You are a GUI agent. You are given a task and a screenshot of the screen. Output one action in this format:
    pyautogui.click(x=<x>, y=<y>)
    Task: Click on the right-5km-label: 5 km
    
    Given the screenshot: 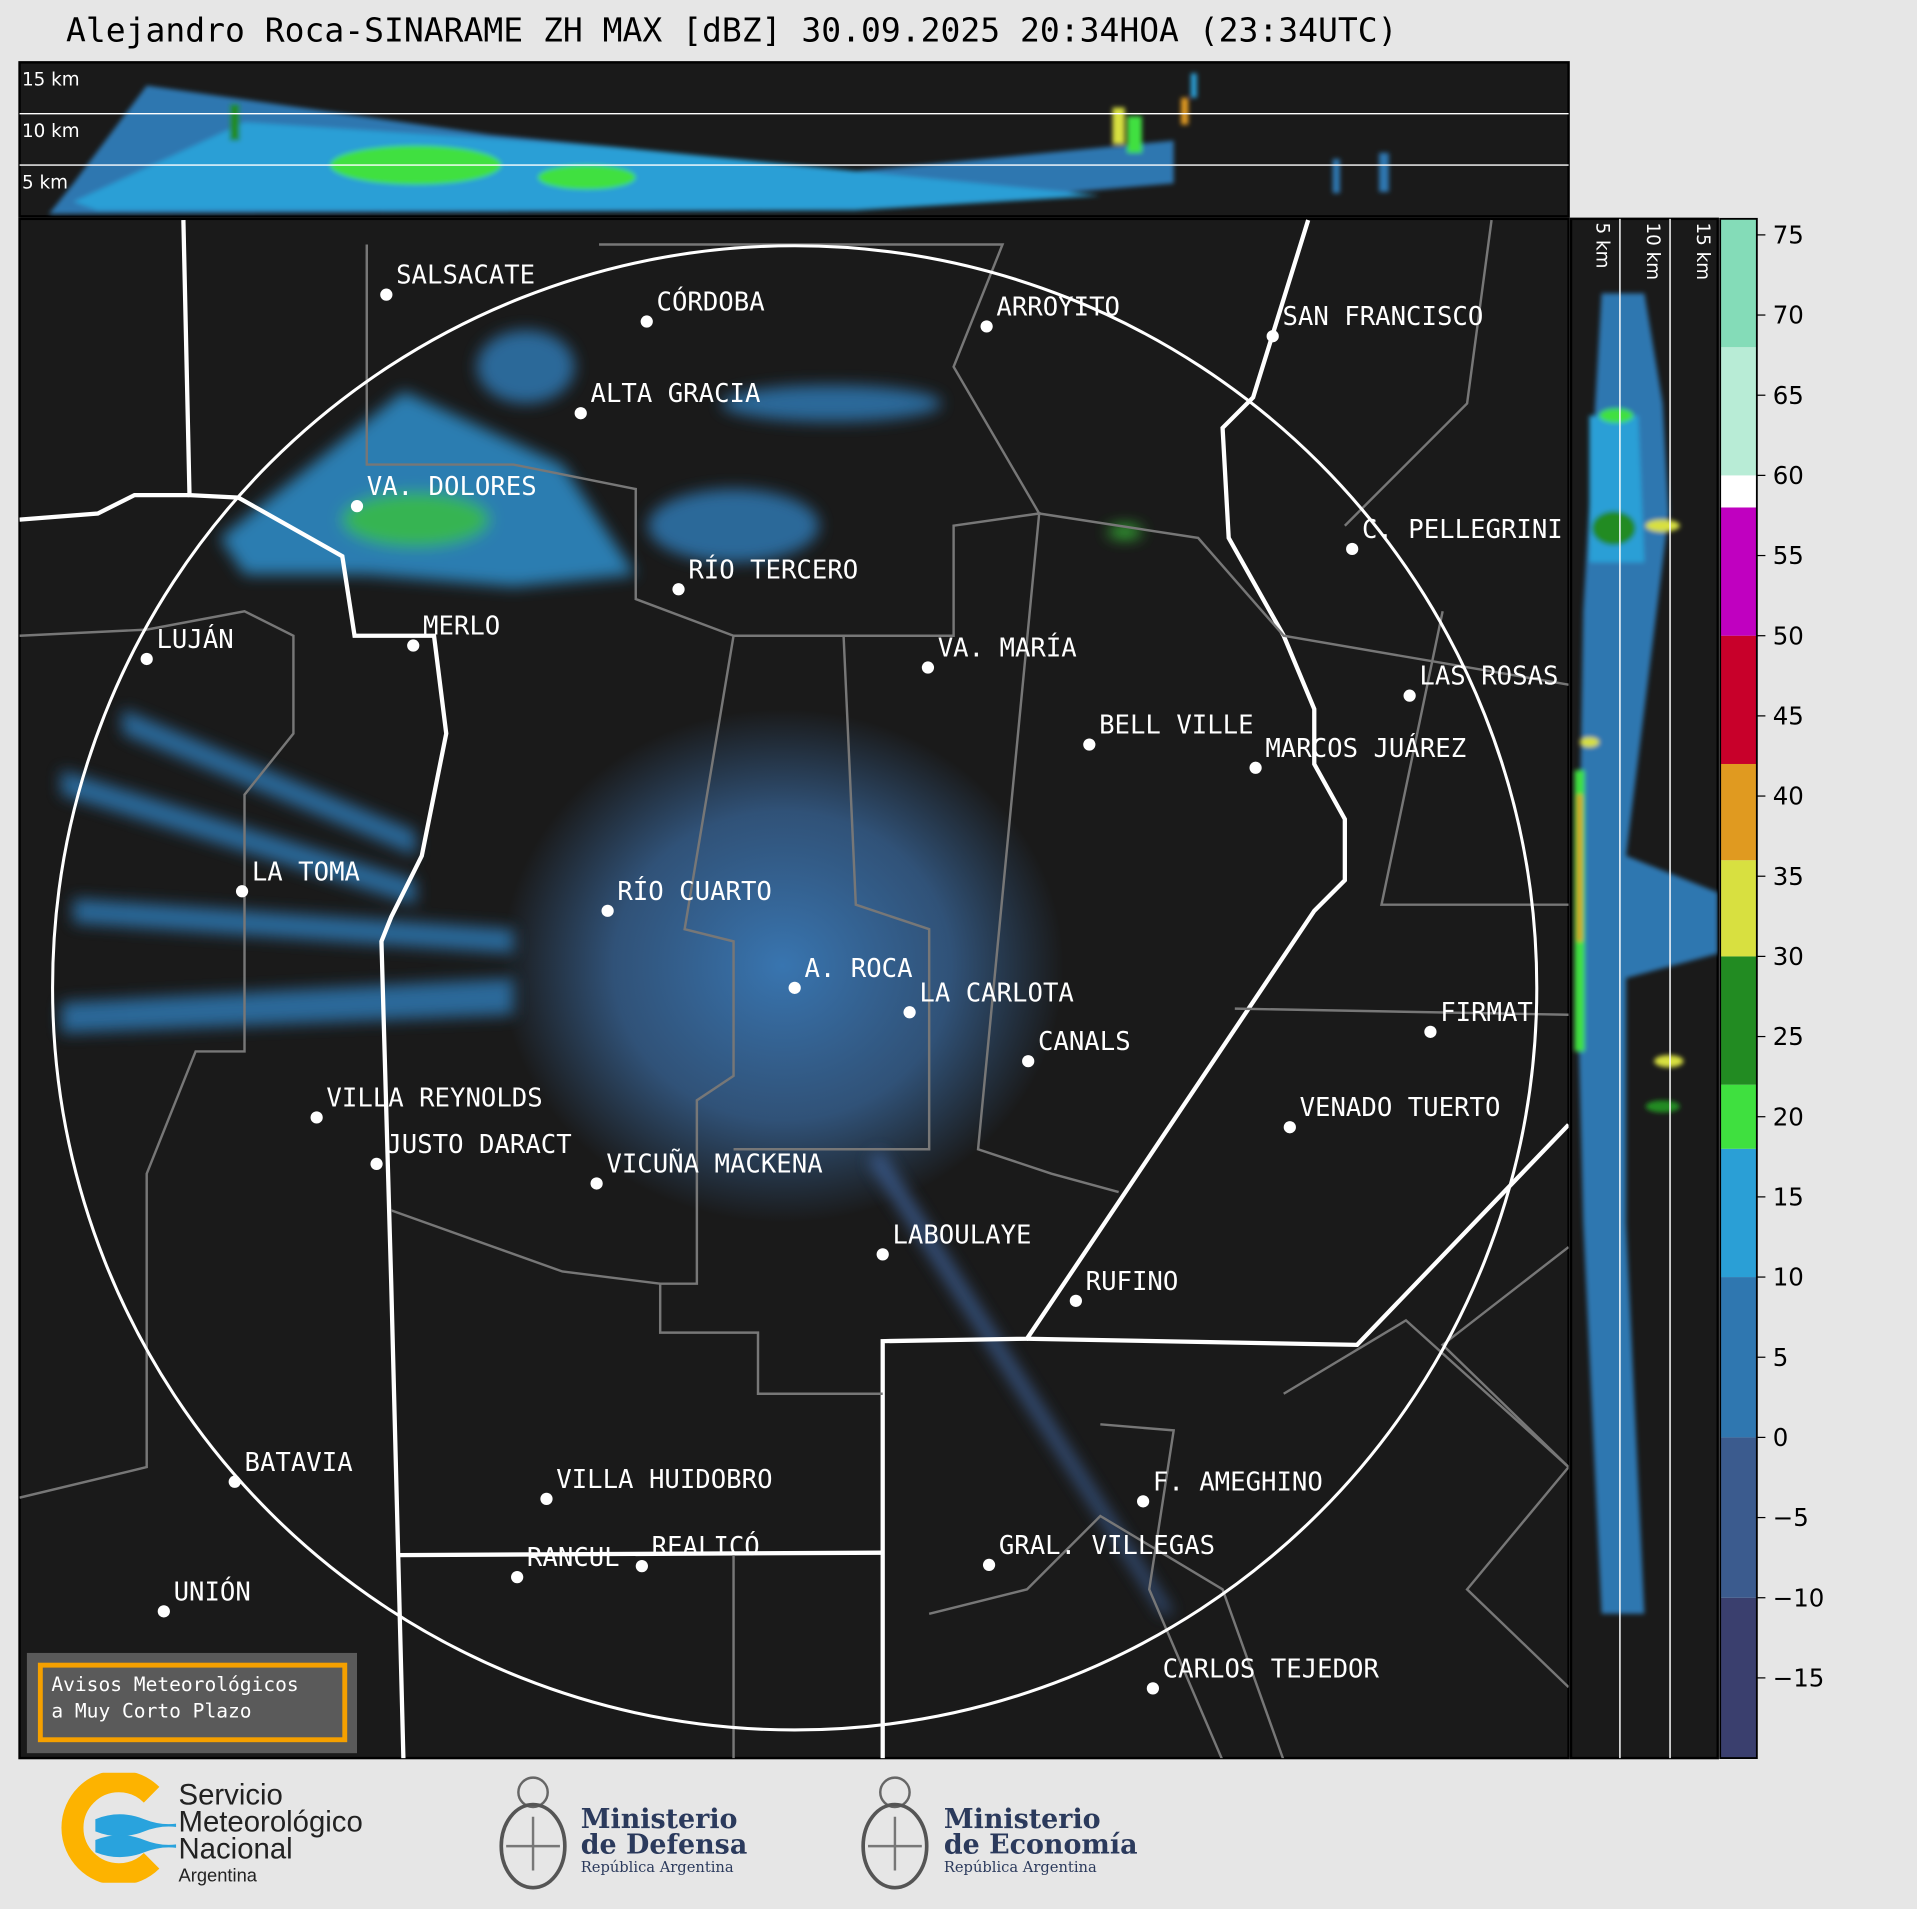 What is the action you would take?
    pyautogui.click(x=1602, y=246)
    